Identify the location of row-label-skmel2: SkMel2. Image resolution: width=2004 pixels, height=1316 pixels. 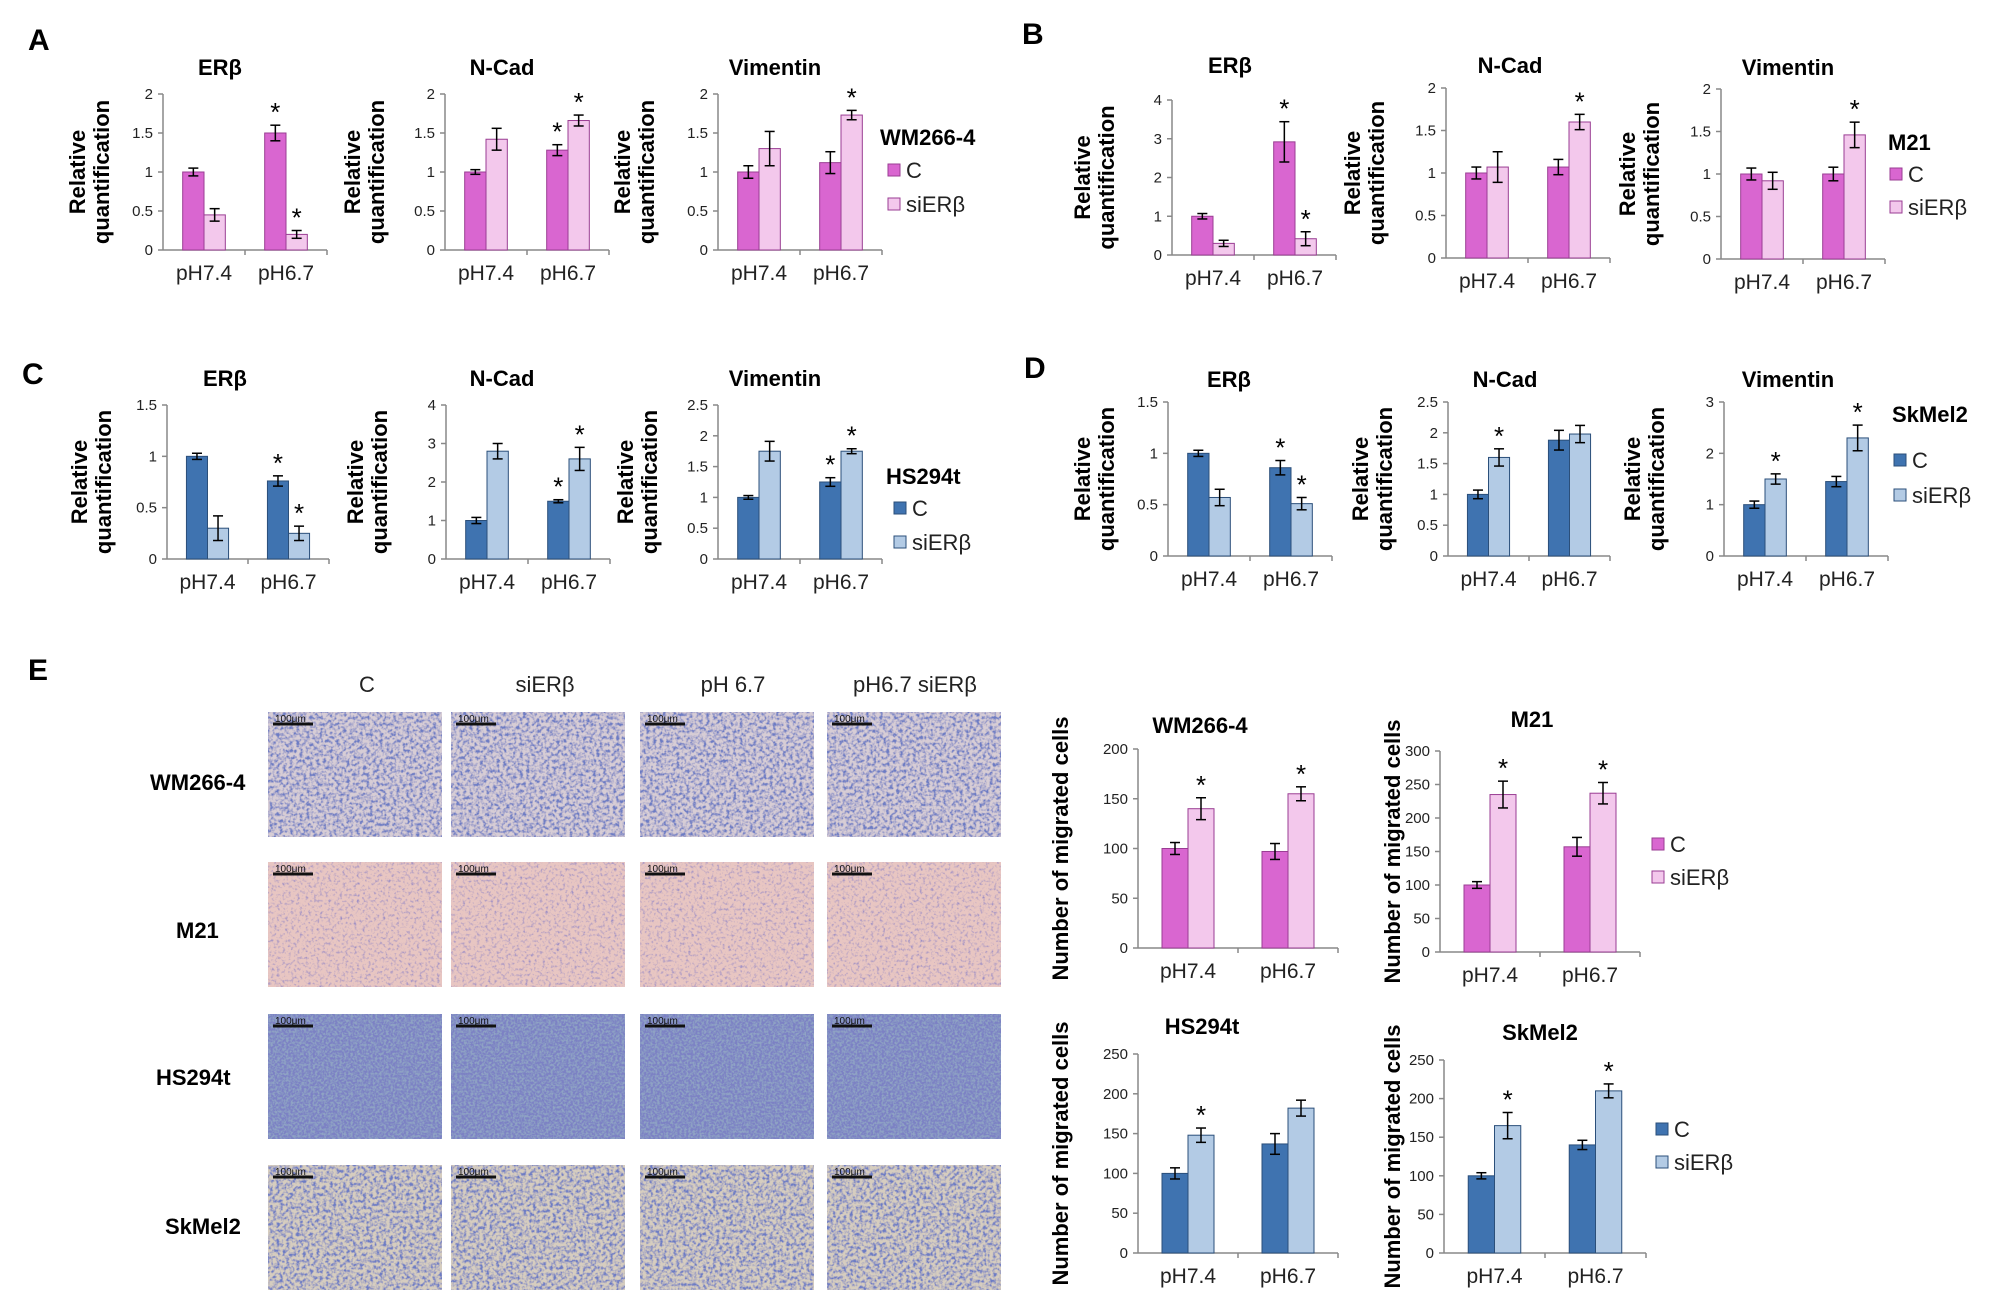
(203, 1226).